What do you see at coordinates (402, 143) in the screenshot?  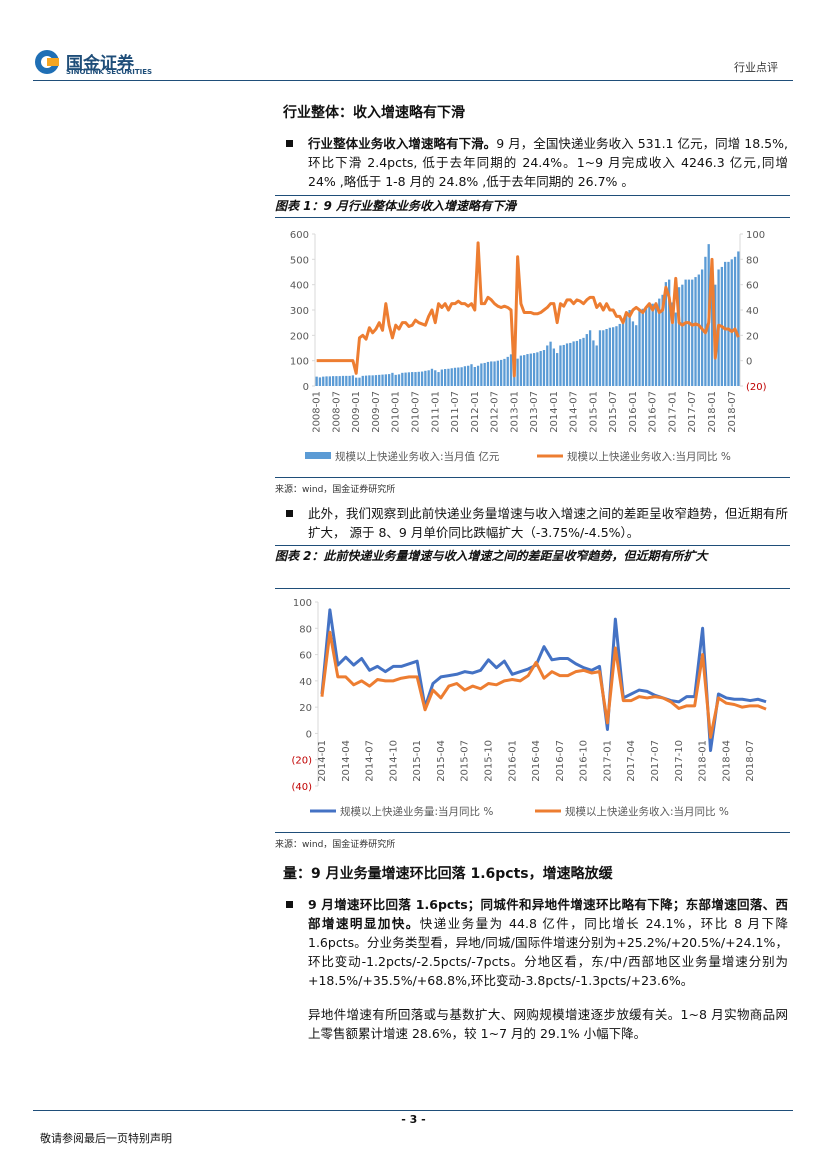 I see `bullet-bold: 行业整体业务收入增速略有下滑。` at bounding box center [402, 143].